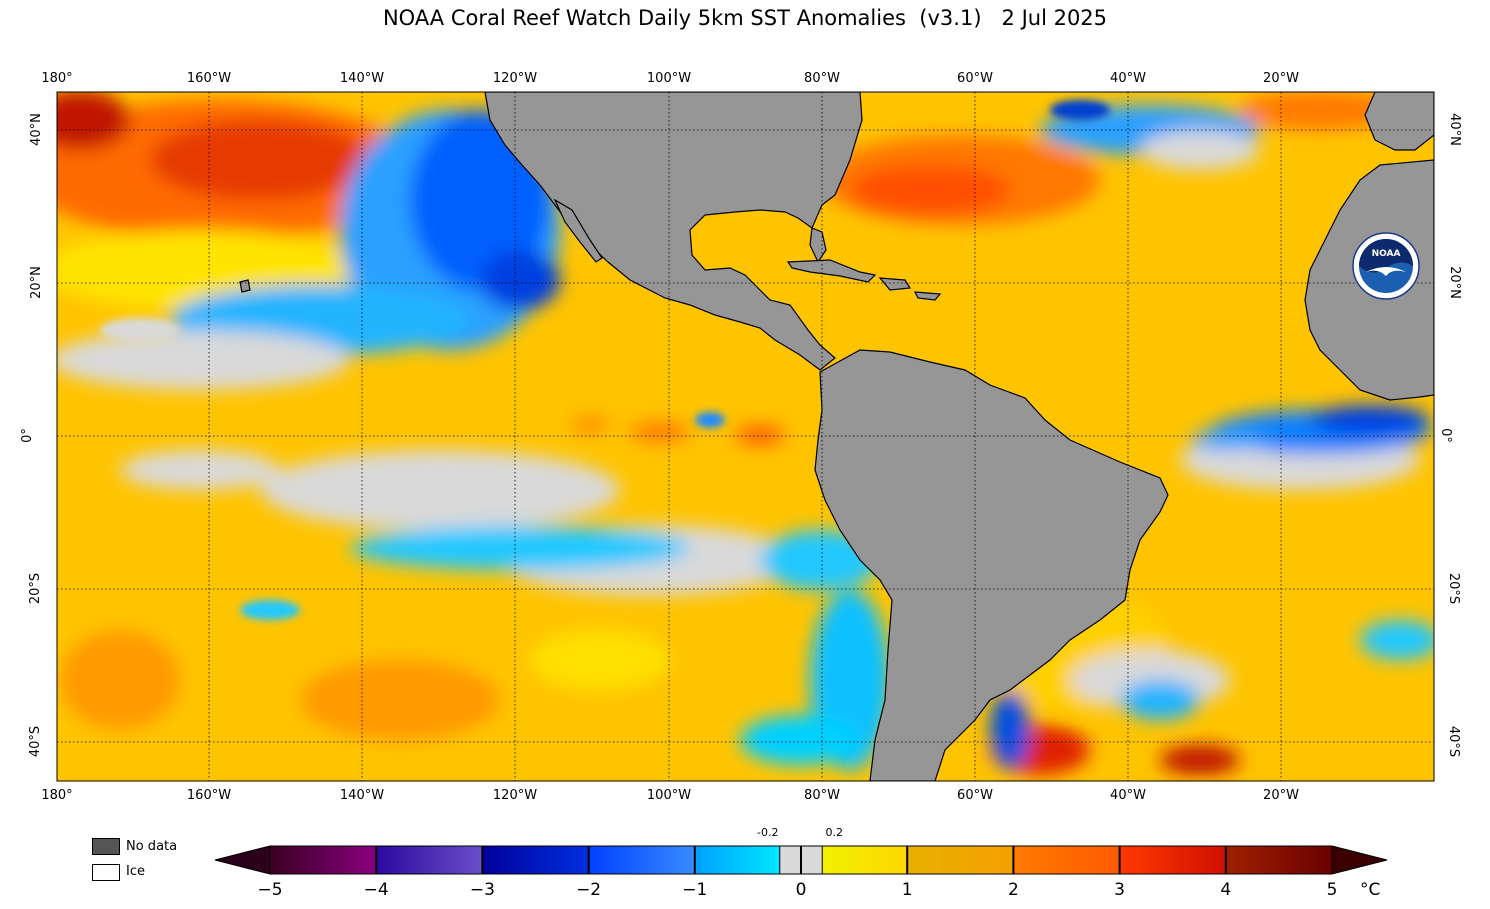 The width and height of the screenshot is (1490, 909). Describe the element at coordinates (362, 795) in the screenshot. I see `lon-label-bottom: 140°W` at that location.